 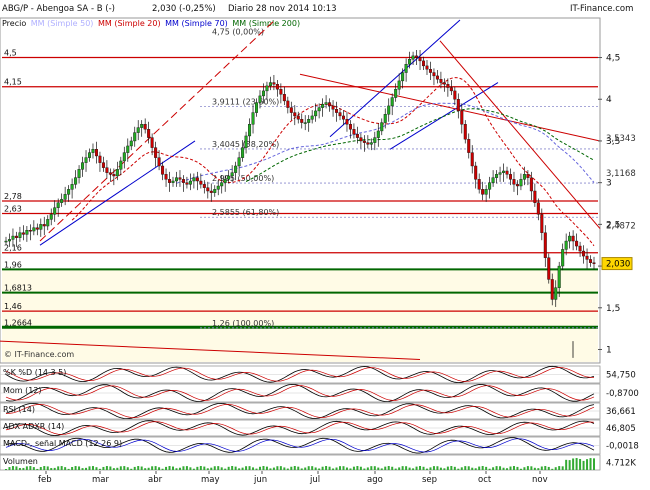 What do you see at coordinates (300, 462) in the screenshot?
I see `indicator-panel-frame` at bounding box center [300, 462].